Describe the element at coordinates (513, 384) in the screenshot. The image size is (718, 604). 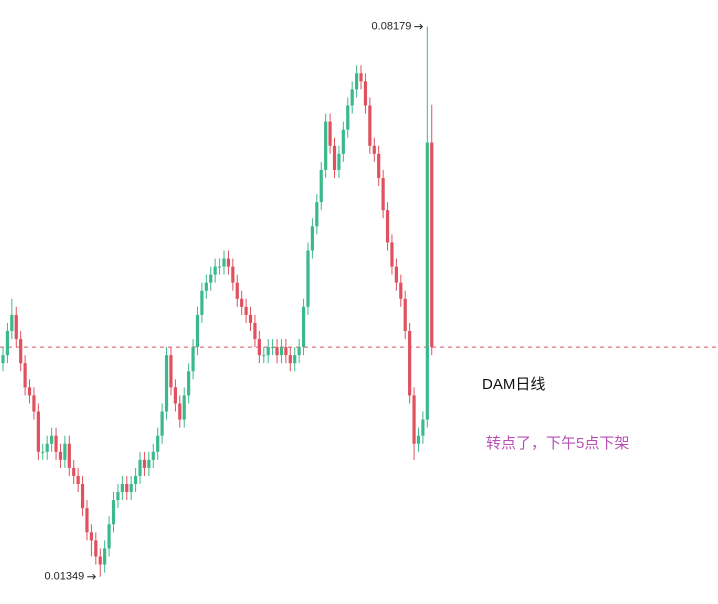
I see `annotation: DAM日线` at that location.